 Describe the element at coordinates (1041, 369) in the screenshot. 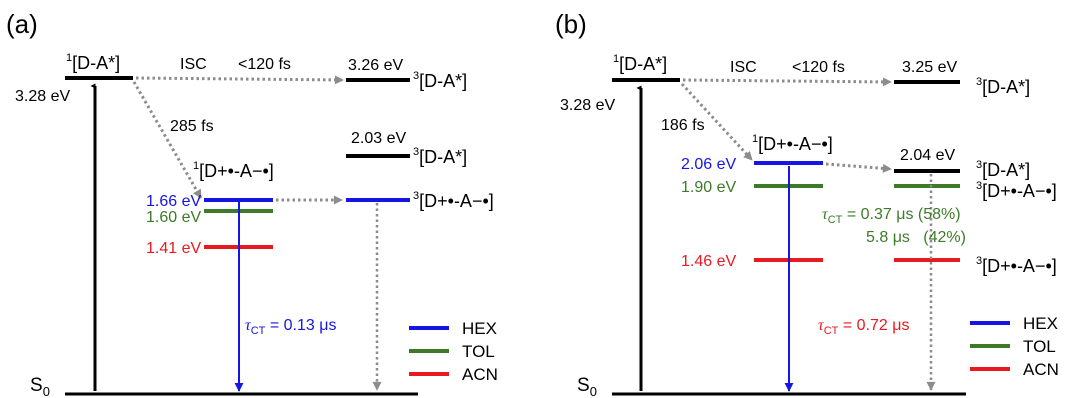

I see `panel-b-legend-acn-label: ACN` at that location.